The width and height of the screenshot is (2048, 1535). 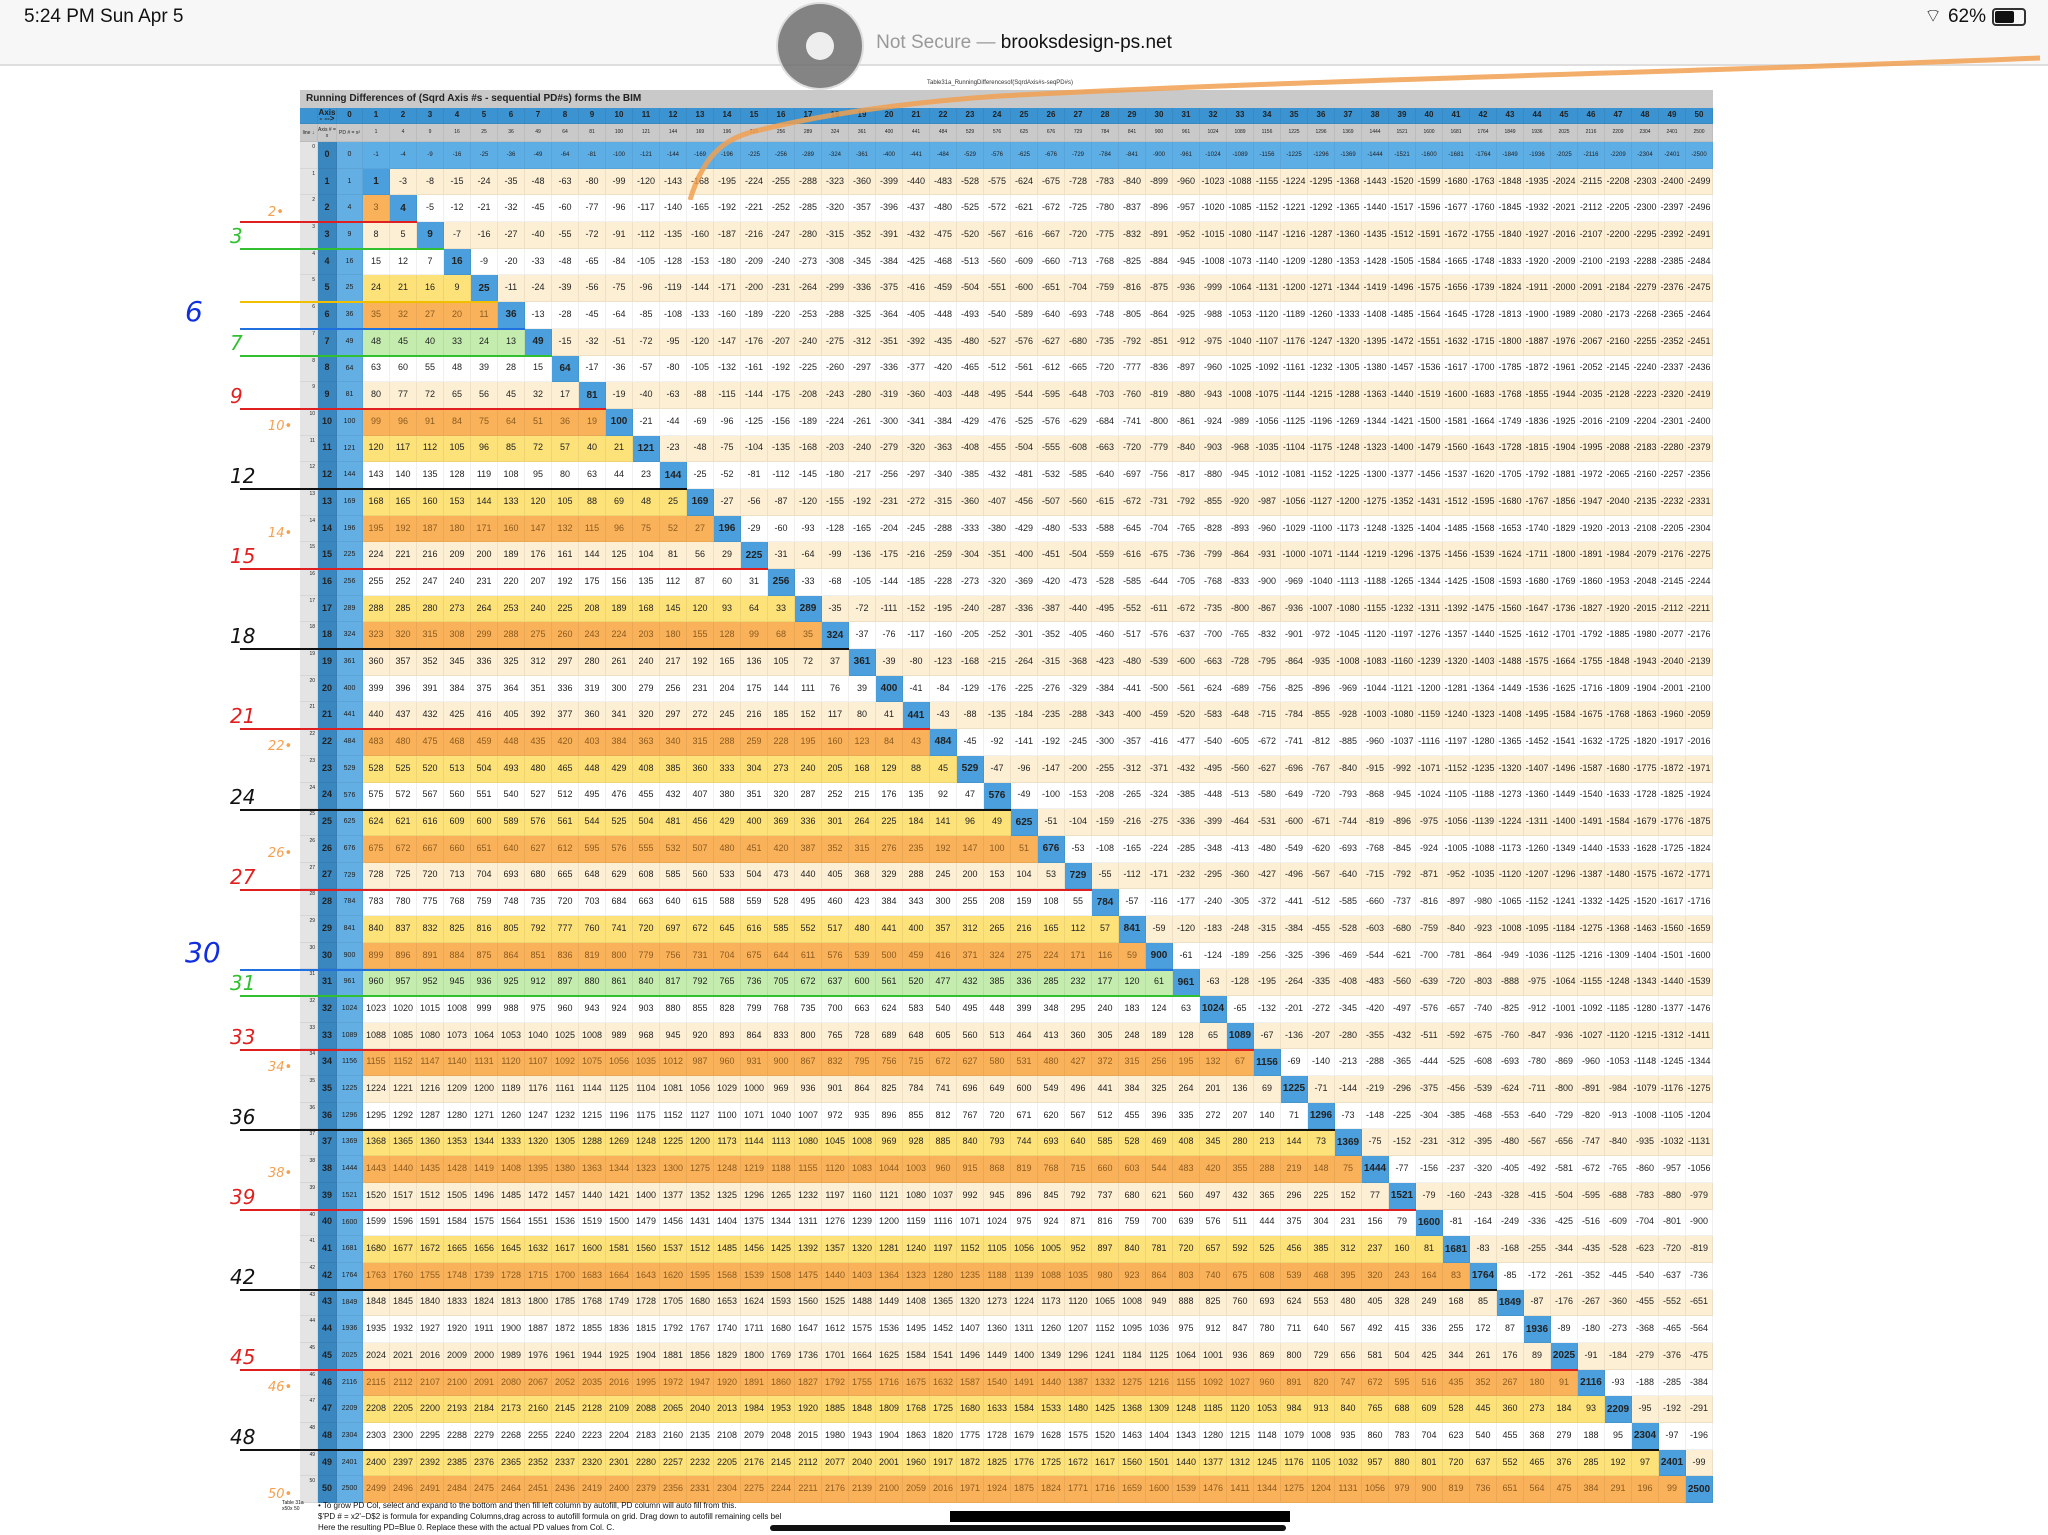 What do you see at coordinates (1510, 1169) in the screenshot?
I see `grid-cell: -405` at bounding box center [1510, 1169].